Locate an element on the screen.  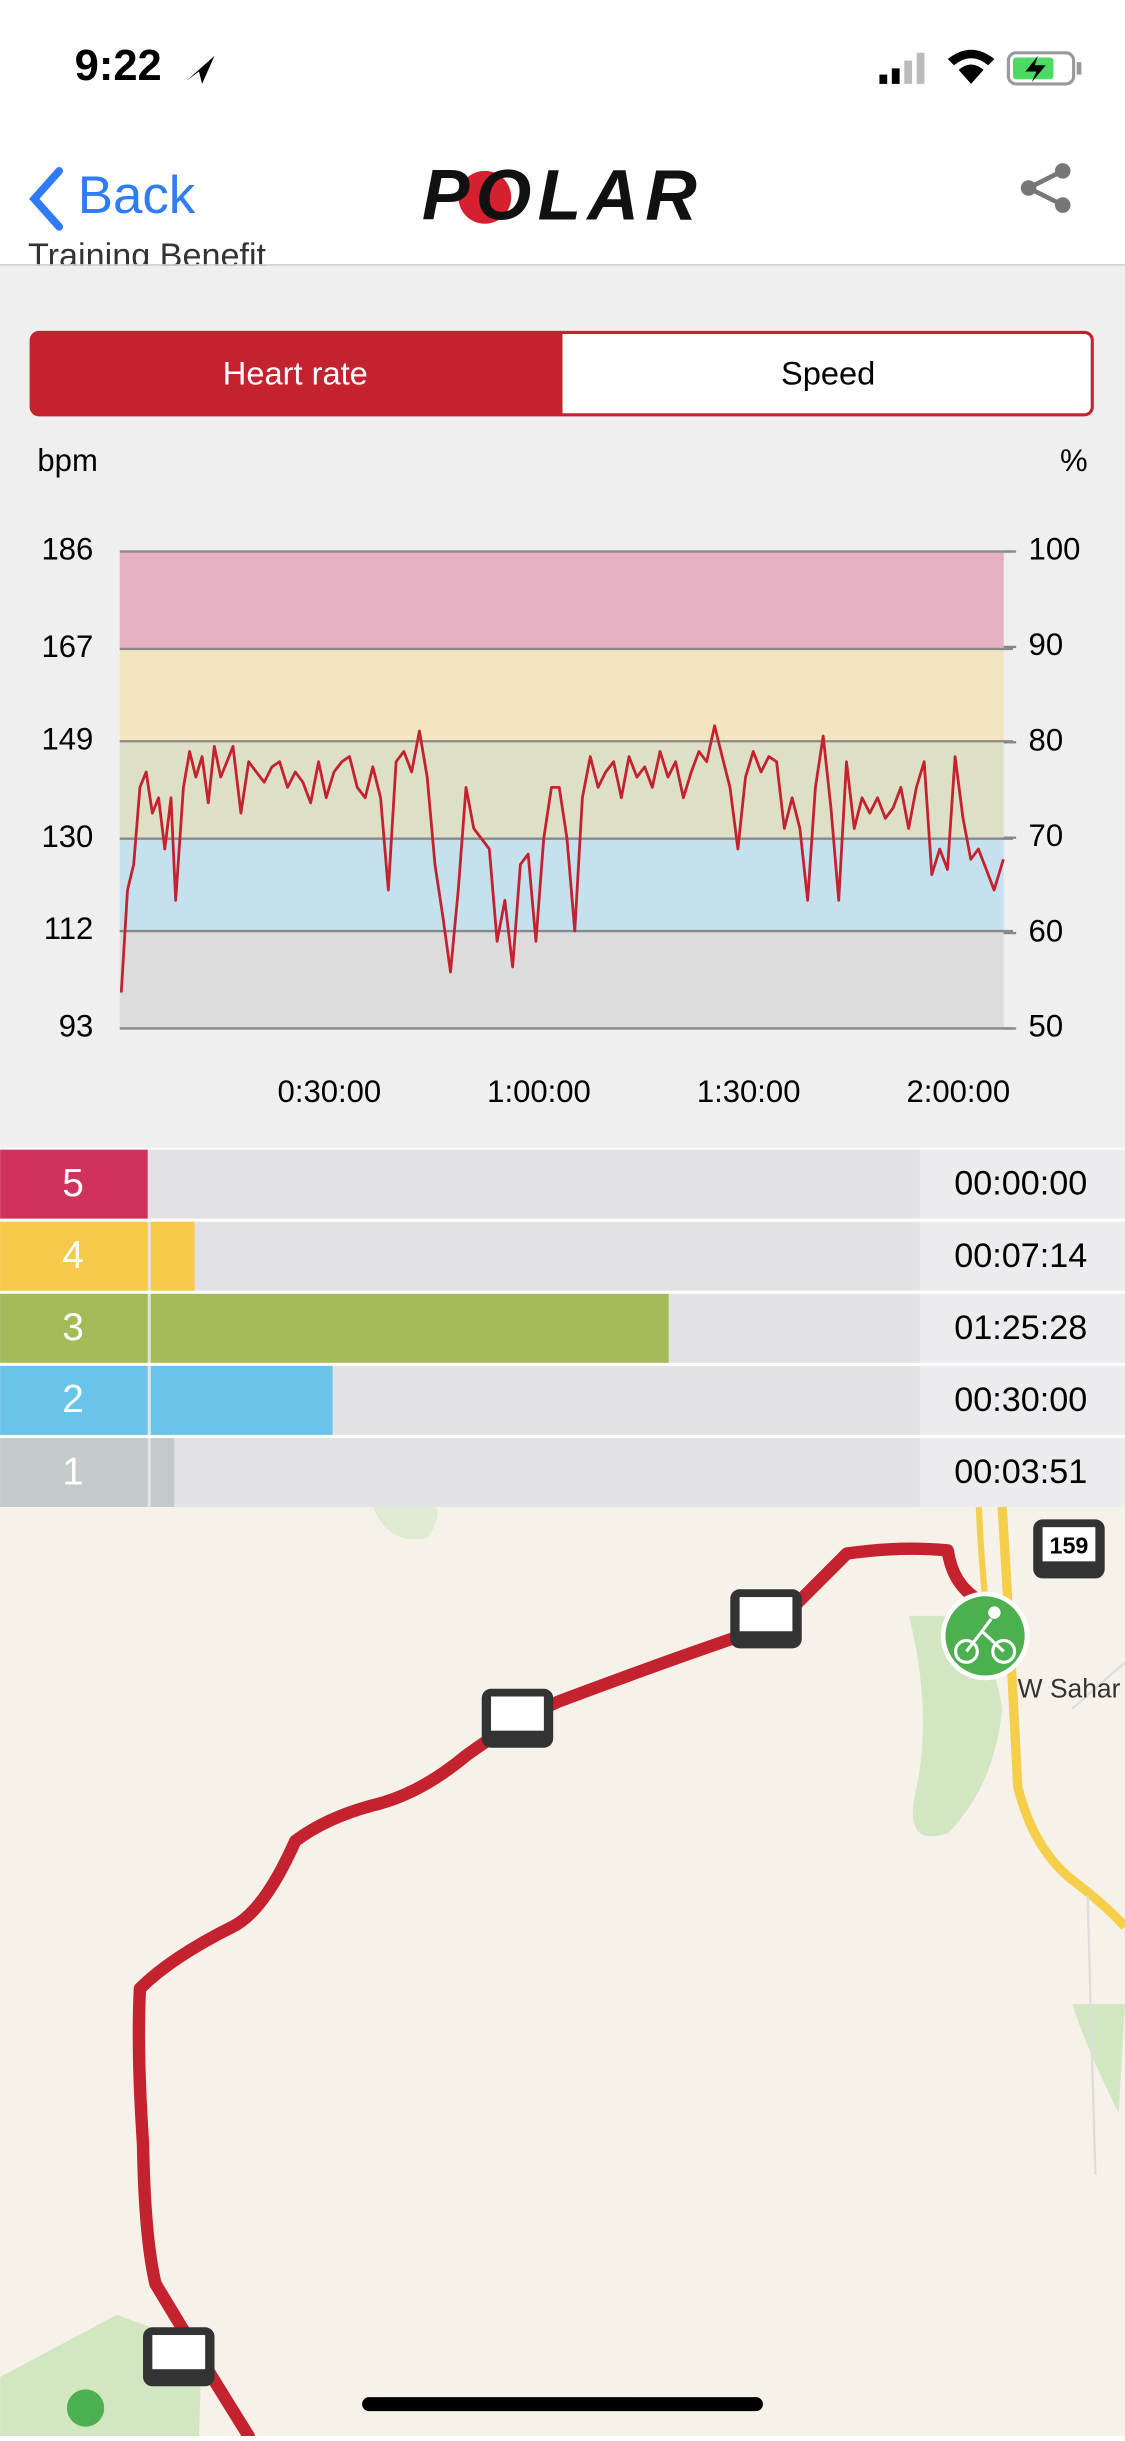
road-sign-label: 159 is located at coordinates (1069, 1546).